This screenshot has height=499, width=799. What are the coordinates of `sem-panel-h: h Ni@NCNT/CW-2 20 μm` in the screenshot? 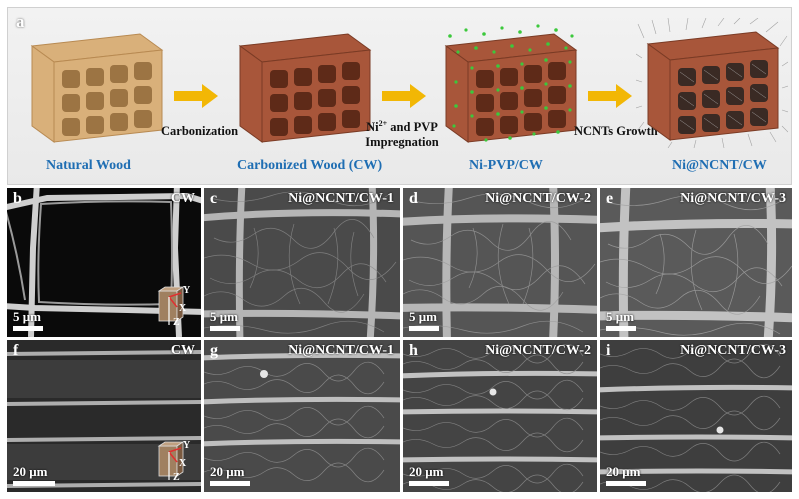 It's located at (500, 416).